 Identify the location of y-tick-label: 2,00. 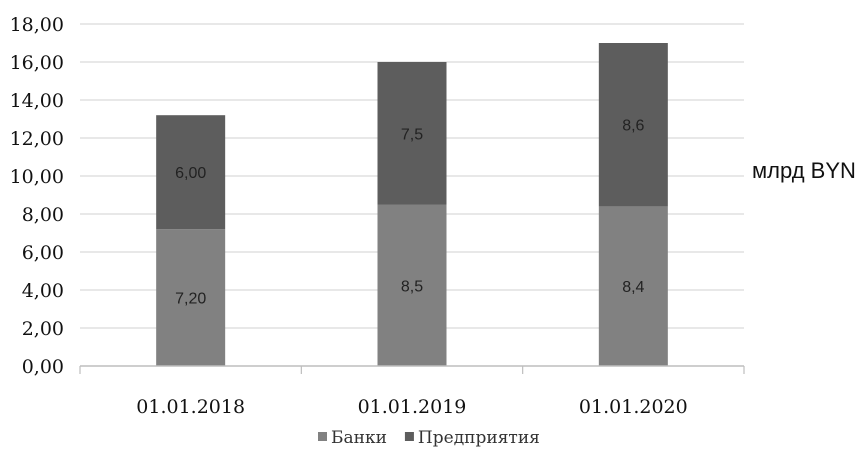
(43, 329).